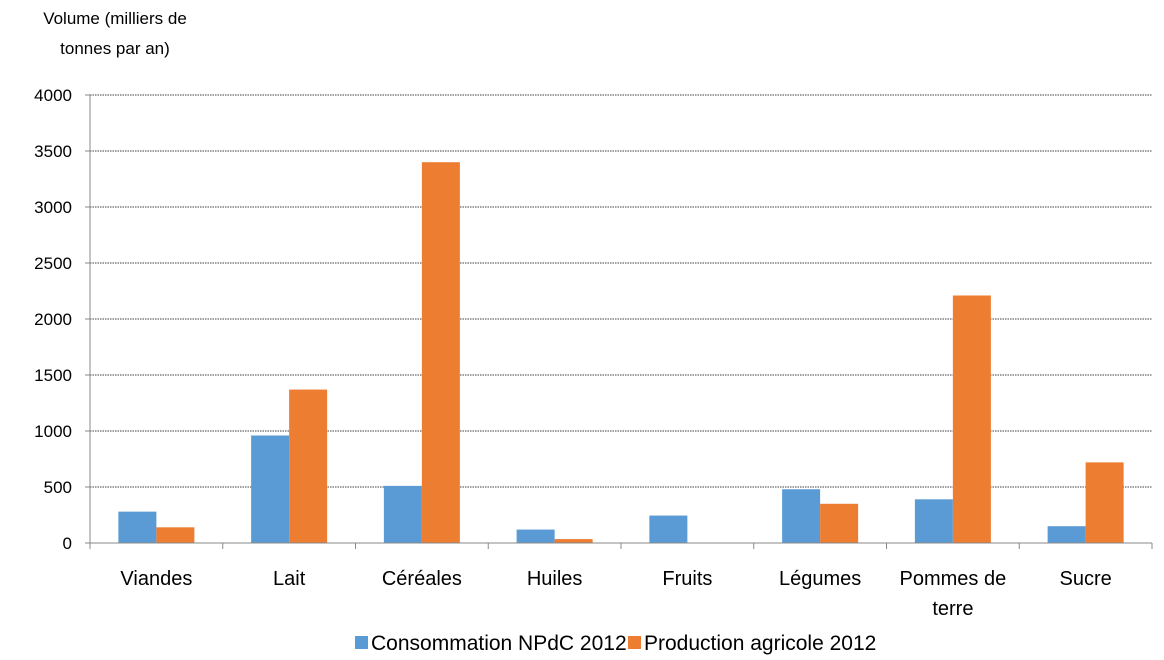 Image resolution: width=1164 pixels, height=660 pixels. I want to click on x-category-label: Légumes, so click(820, 579).